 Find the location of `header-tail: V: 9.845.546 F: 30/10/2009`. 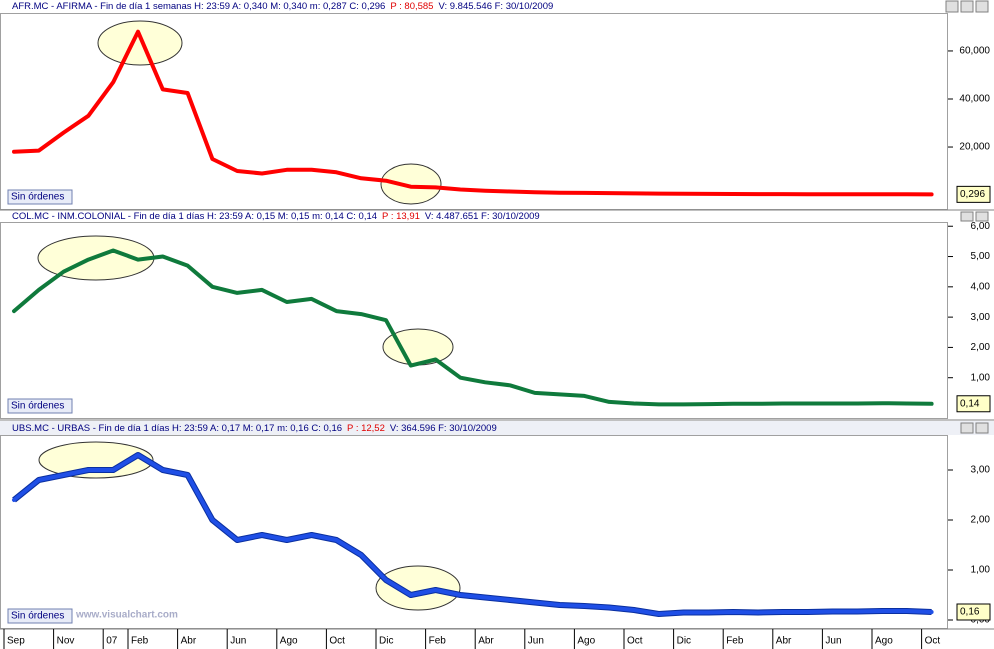

header-tail: V: 9.845.546 F: 30/10/2009 is located at coordinates (495, 6).